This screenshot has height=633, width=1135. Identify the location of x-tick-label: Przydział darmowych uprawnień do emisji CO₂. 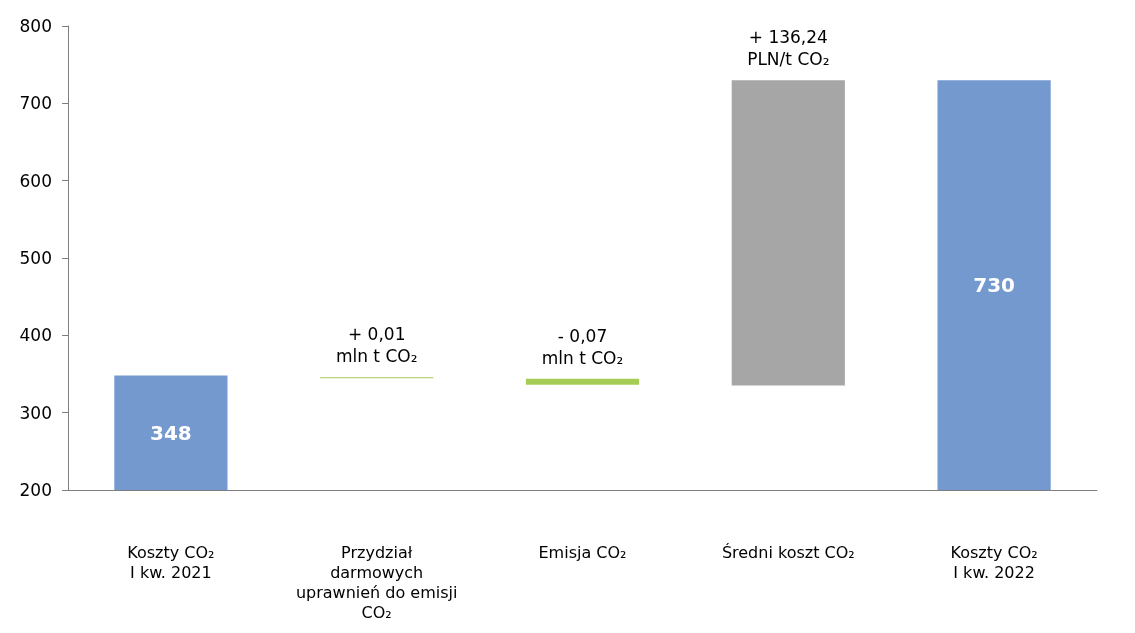
(376, 582).